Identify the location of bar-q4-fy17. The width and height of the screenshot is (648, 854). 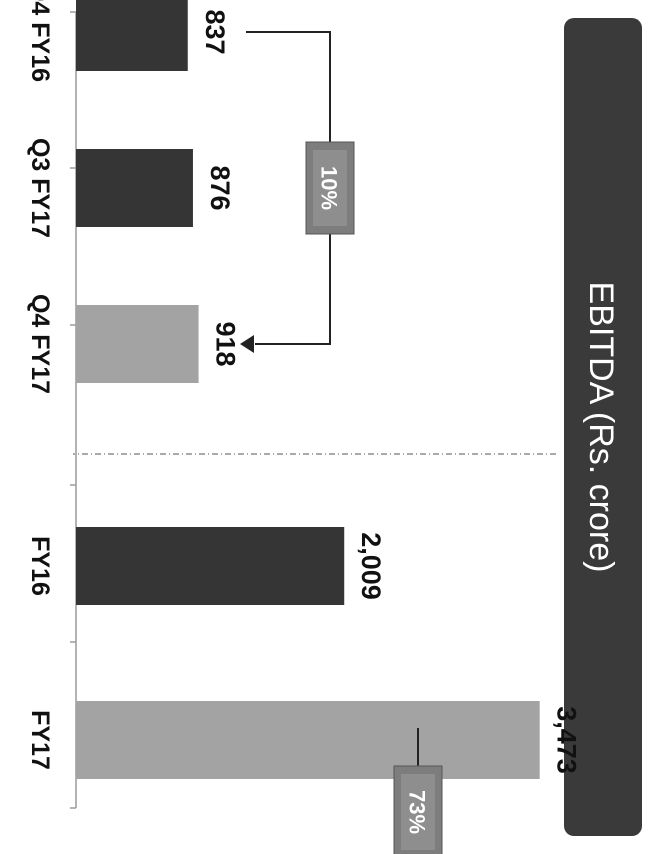
(137, 344).